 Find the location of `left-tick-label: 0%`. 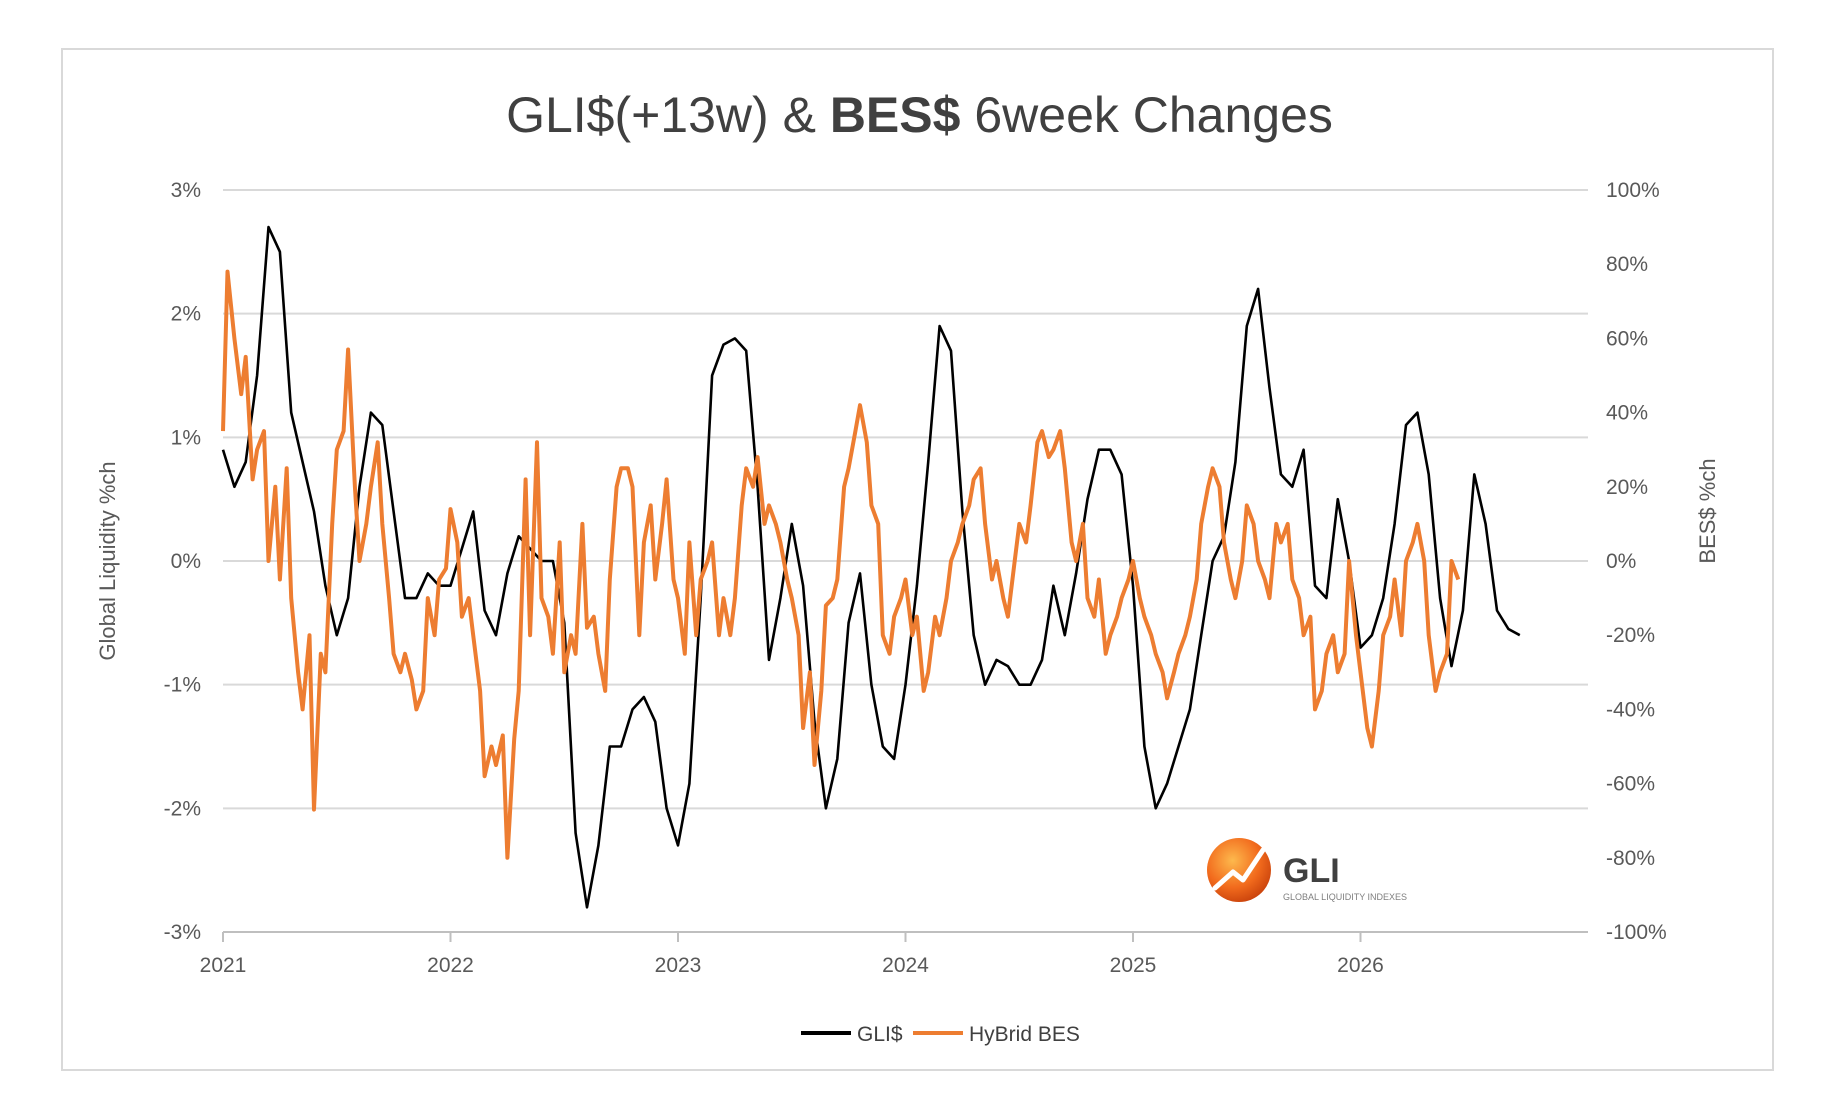

left-tick-label: 0% is located at coordinates (186, 561).